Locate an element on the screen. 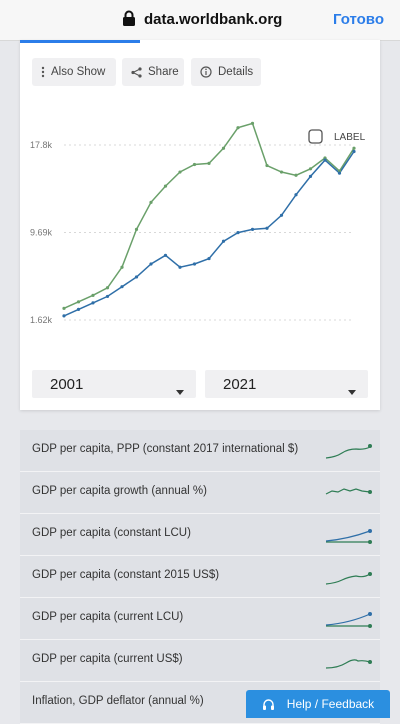  share-label: Share is located at coordinates (163, 72).